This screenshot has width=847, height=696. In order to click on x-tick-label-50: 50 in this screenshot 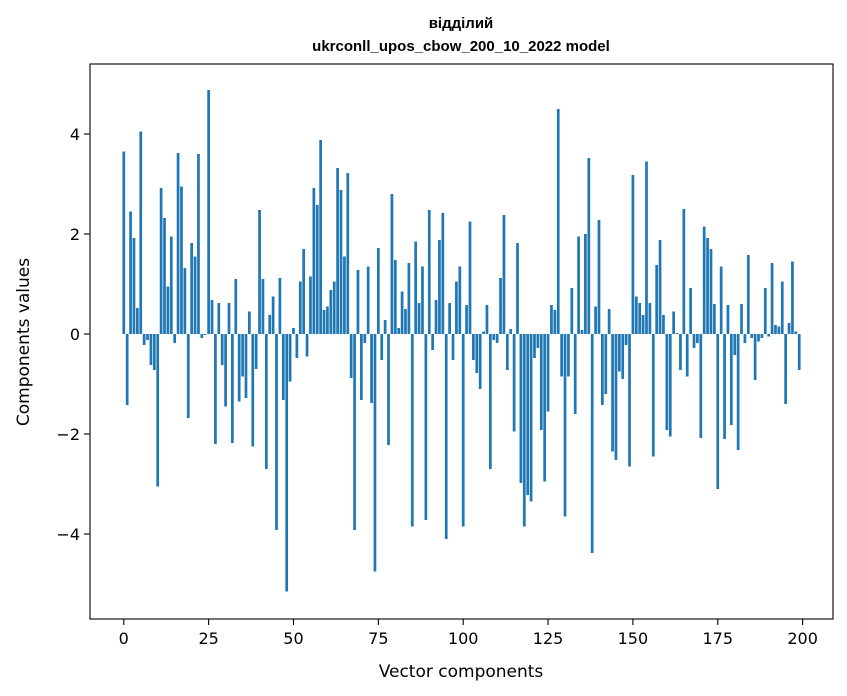, I will do `click(293, 638)`.